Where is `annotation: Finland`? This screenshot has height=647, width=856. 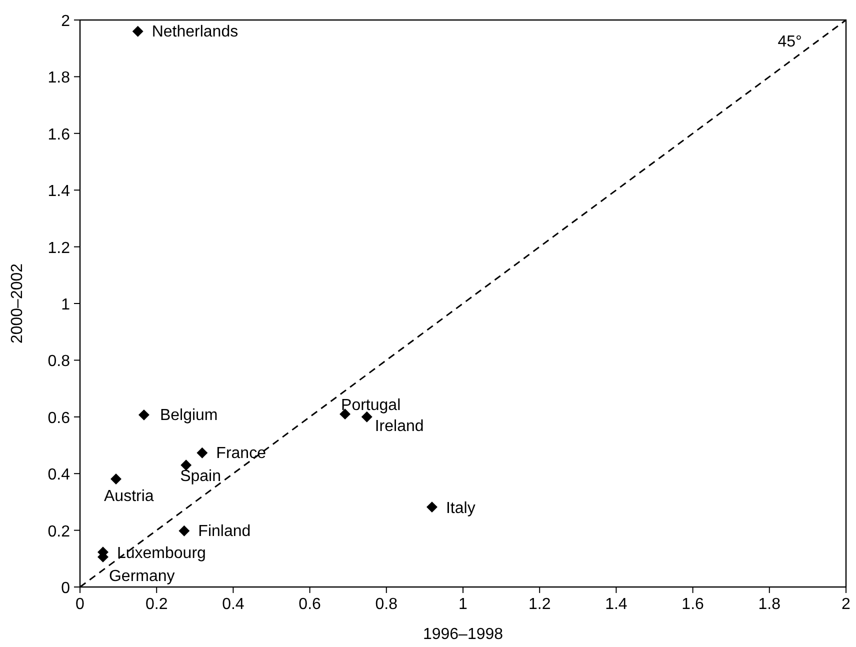
annotation: Finland is located at coordinates (224, 531).